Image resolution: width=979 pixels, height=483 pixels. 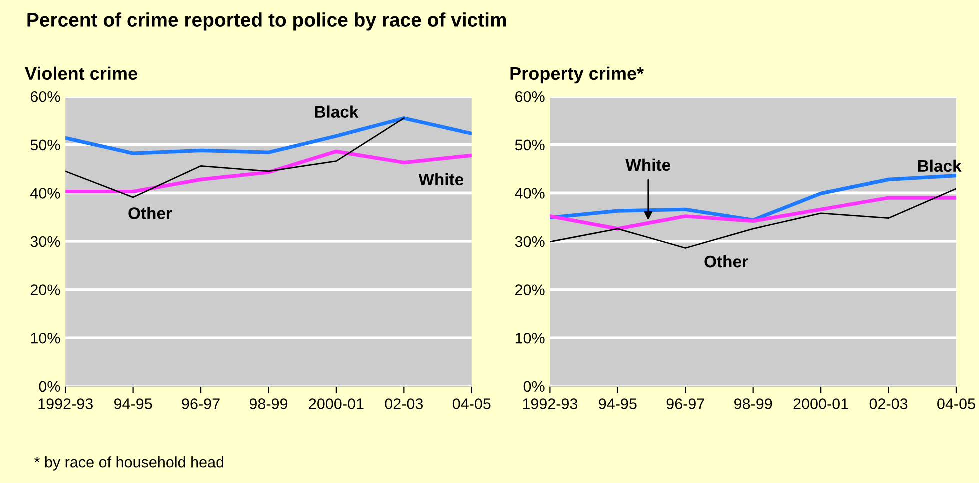 I want to click on text: White, so click(x=648, y=165).